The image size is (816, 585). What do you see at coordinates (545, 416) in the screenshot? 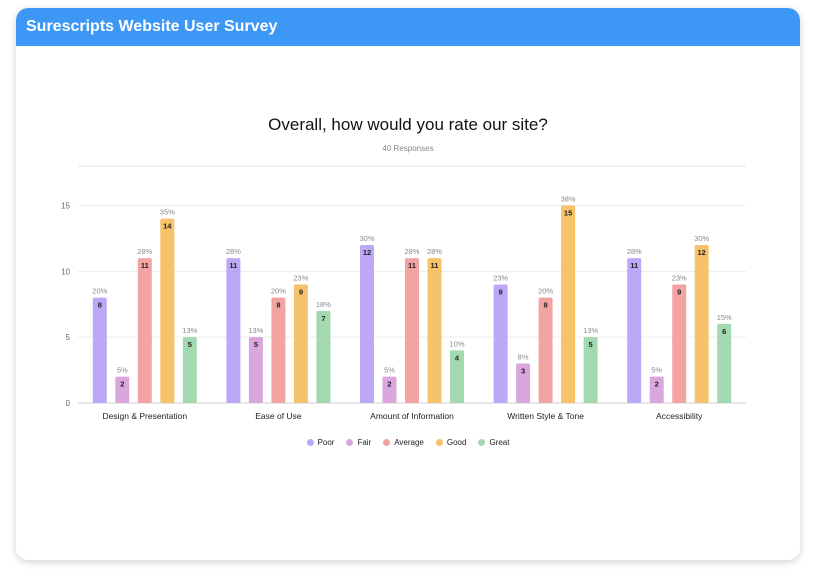
I see `x-category-label: Written Style & Tone` at bounding box center [545, 416].